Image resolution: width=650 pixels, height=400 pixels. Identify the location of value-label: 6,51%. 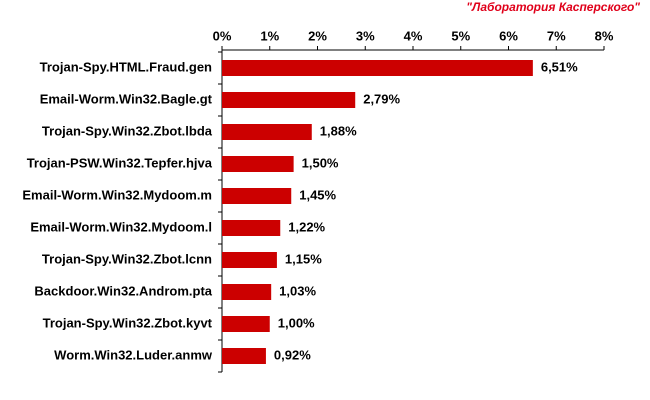
(559, 66).